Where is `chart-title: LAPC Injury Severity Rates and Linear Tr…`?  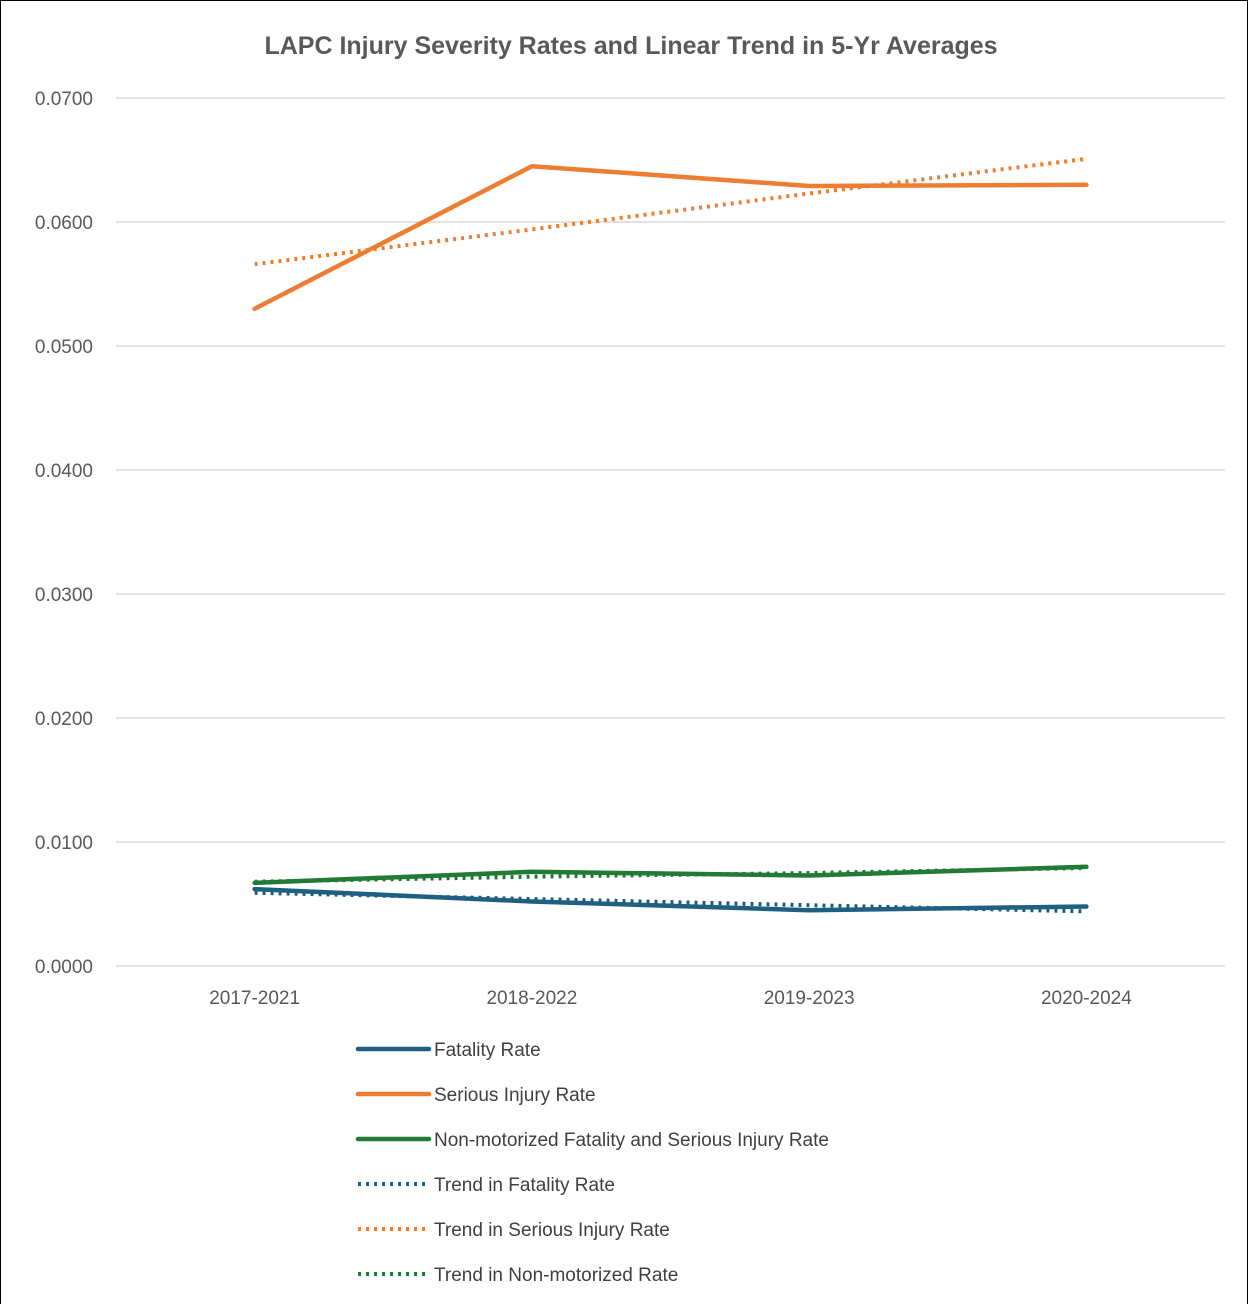
chart-title: LAPC Injury Severity Rates and Linear Tr… is located at coordinates (630, 46).